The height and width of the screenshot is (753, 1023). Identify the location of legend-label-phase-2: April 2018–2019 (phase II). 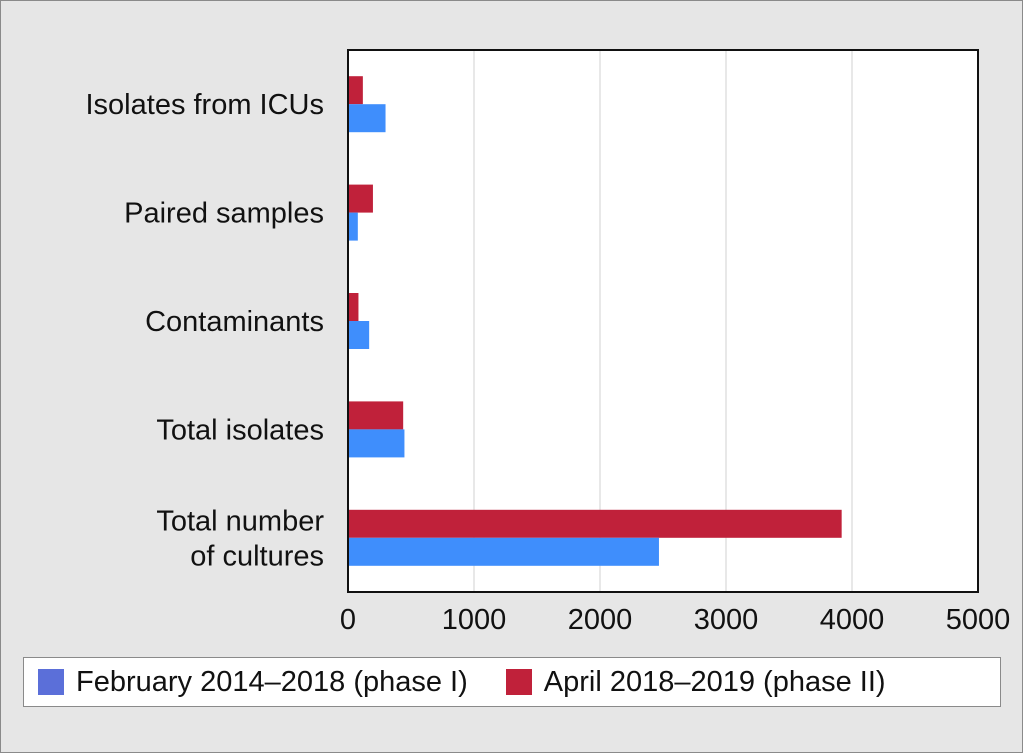
(714, 681).